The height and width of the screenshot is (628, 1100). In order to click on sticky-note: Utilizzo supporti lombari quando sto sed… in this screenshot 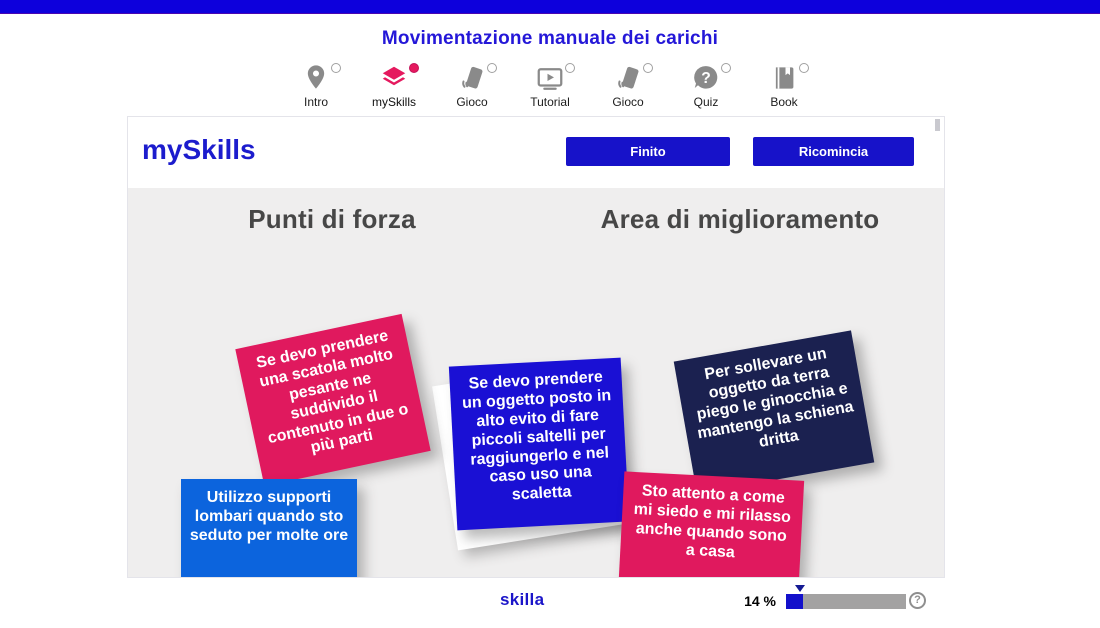, I will do `click(269, 528)`.